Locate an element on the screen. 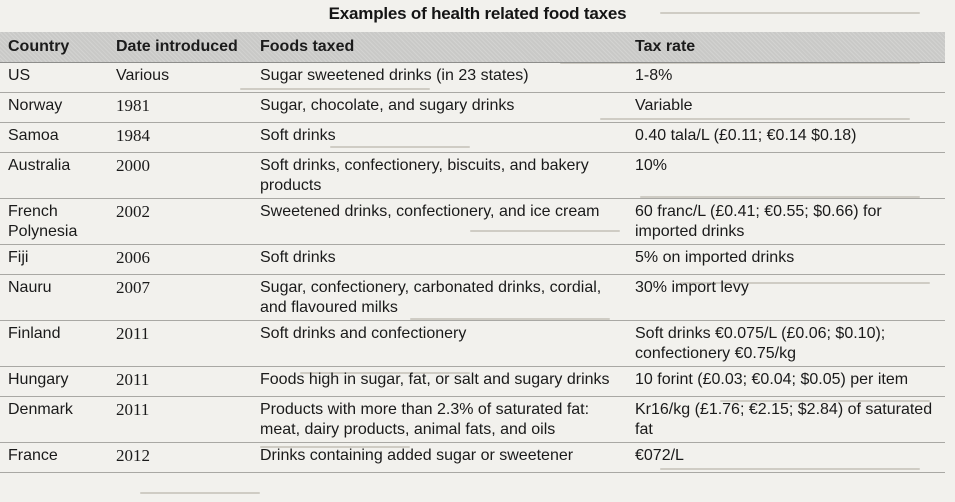  tax-rate-cell: 1-8% is located at coordinates (786, 77).